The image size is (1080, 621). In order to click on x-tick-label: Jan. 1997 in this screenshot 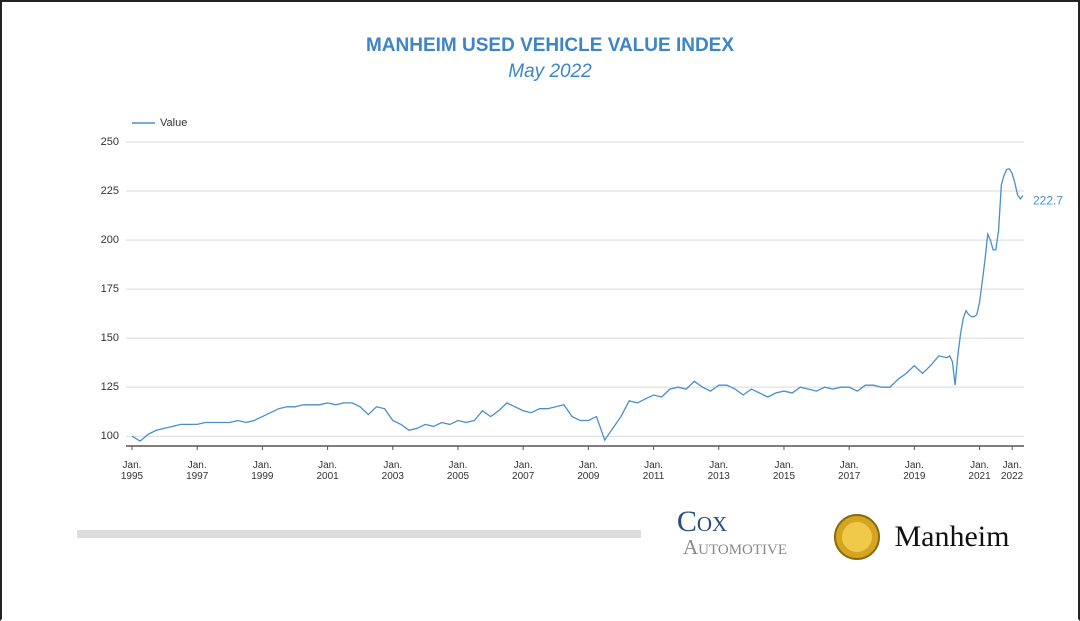, I will do `click(197, 471)`.